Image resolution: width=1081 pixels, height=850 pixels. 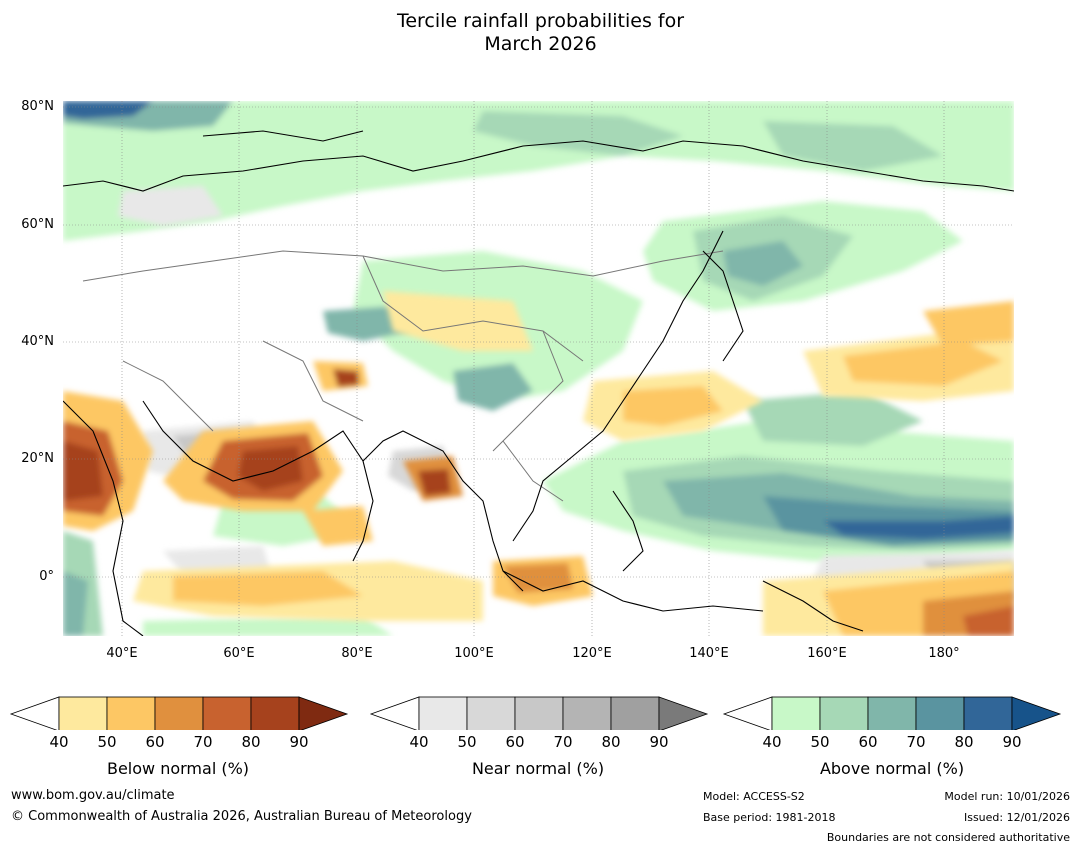 I want to click on colorbar-strip, so click(x=535, y=713).